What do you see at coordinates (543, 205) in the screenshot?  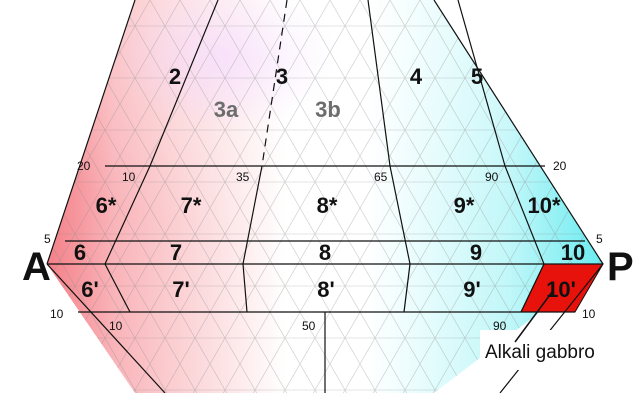 I see `field-10-star-label: 10*` at bounding box center [543, 205].